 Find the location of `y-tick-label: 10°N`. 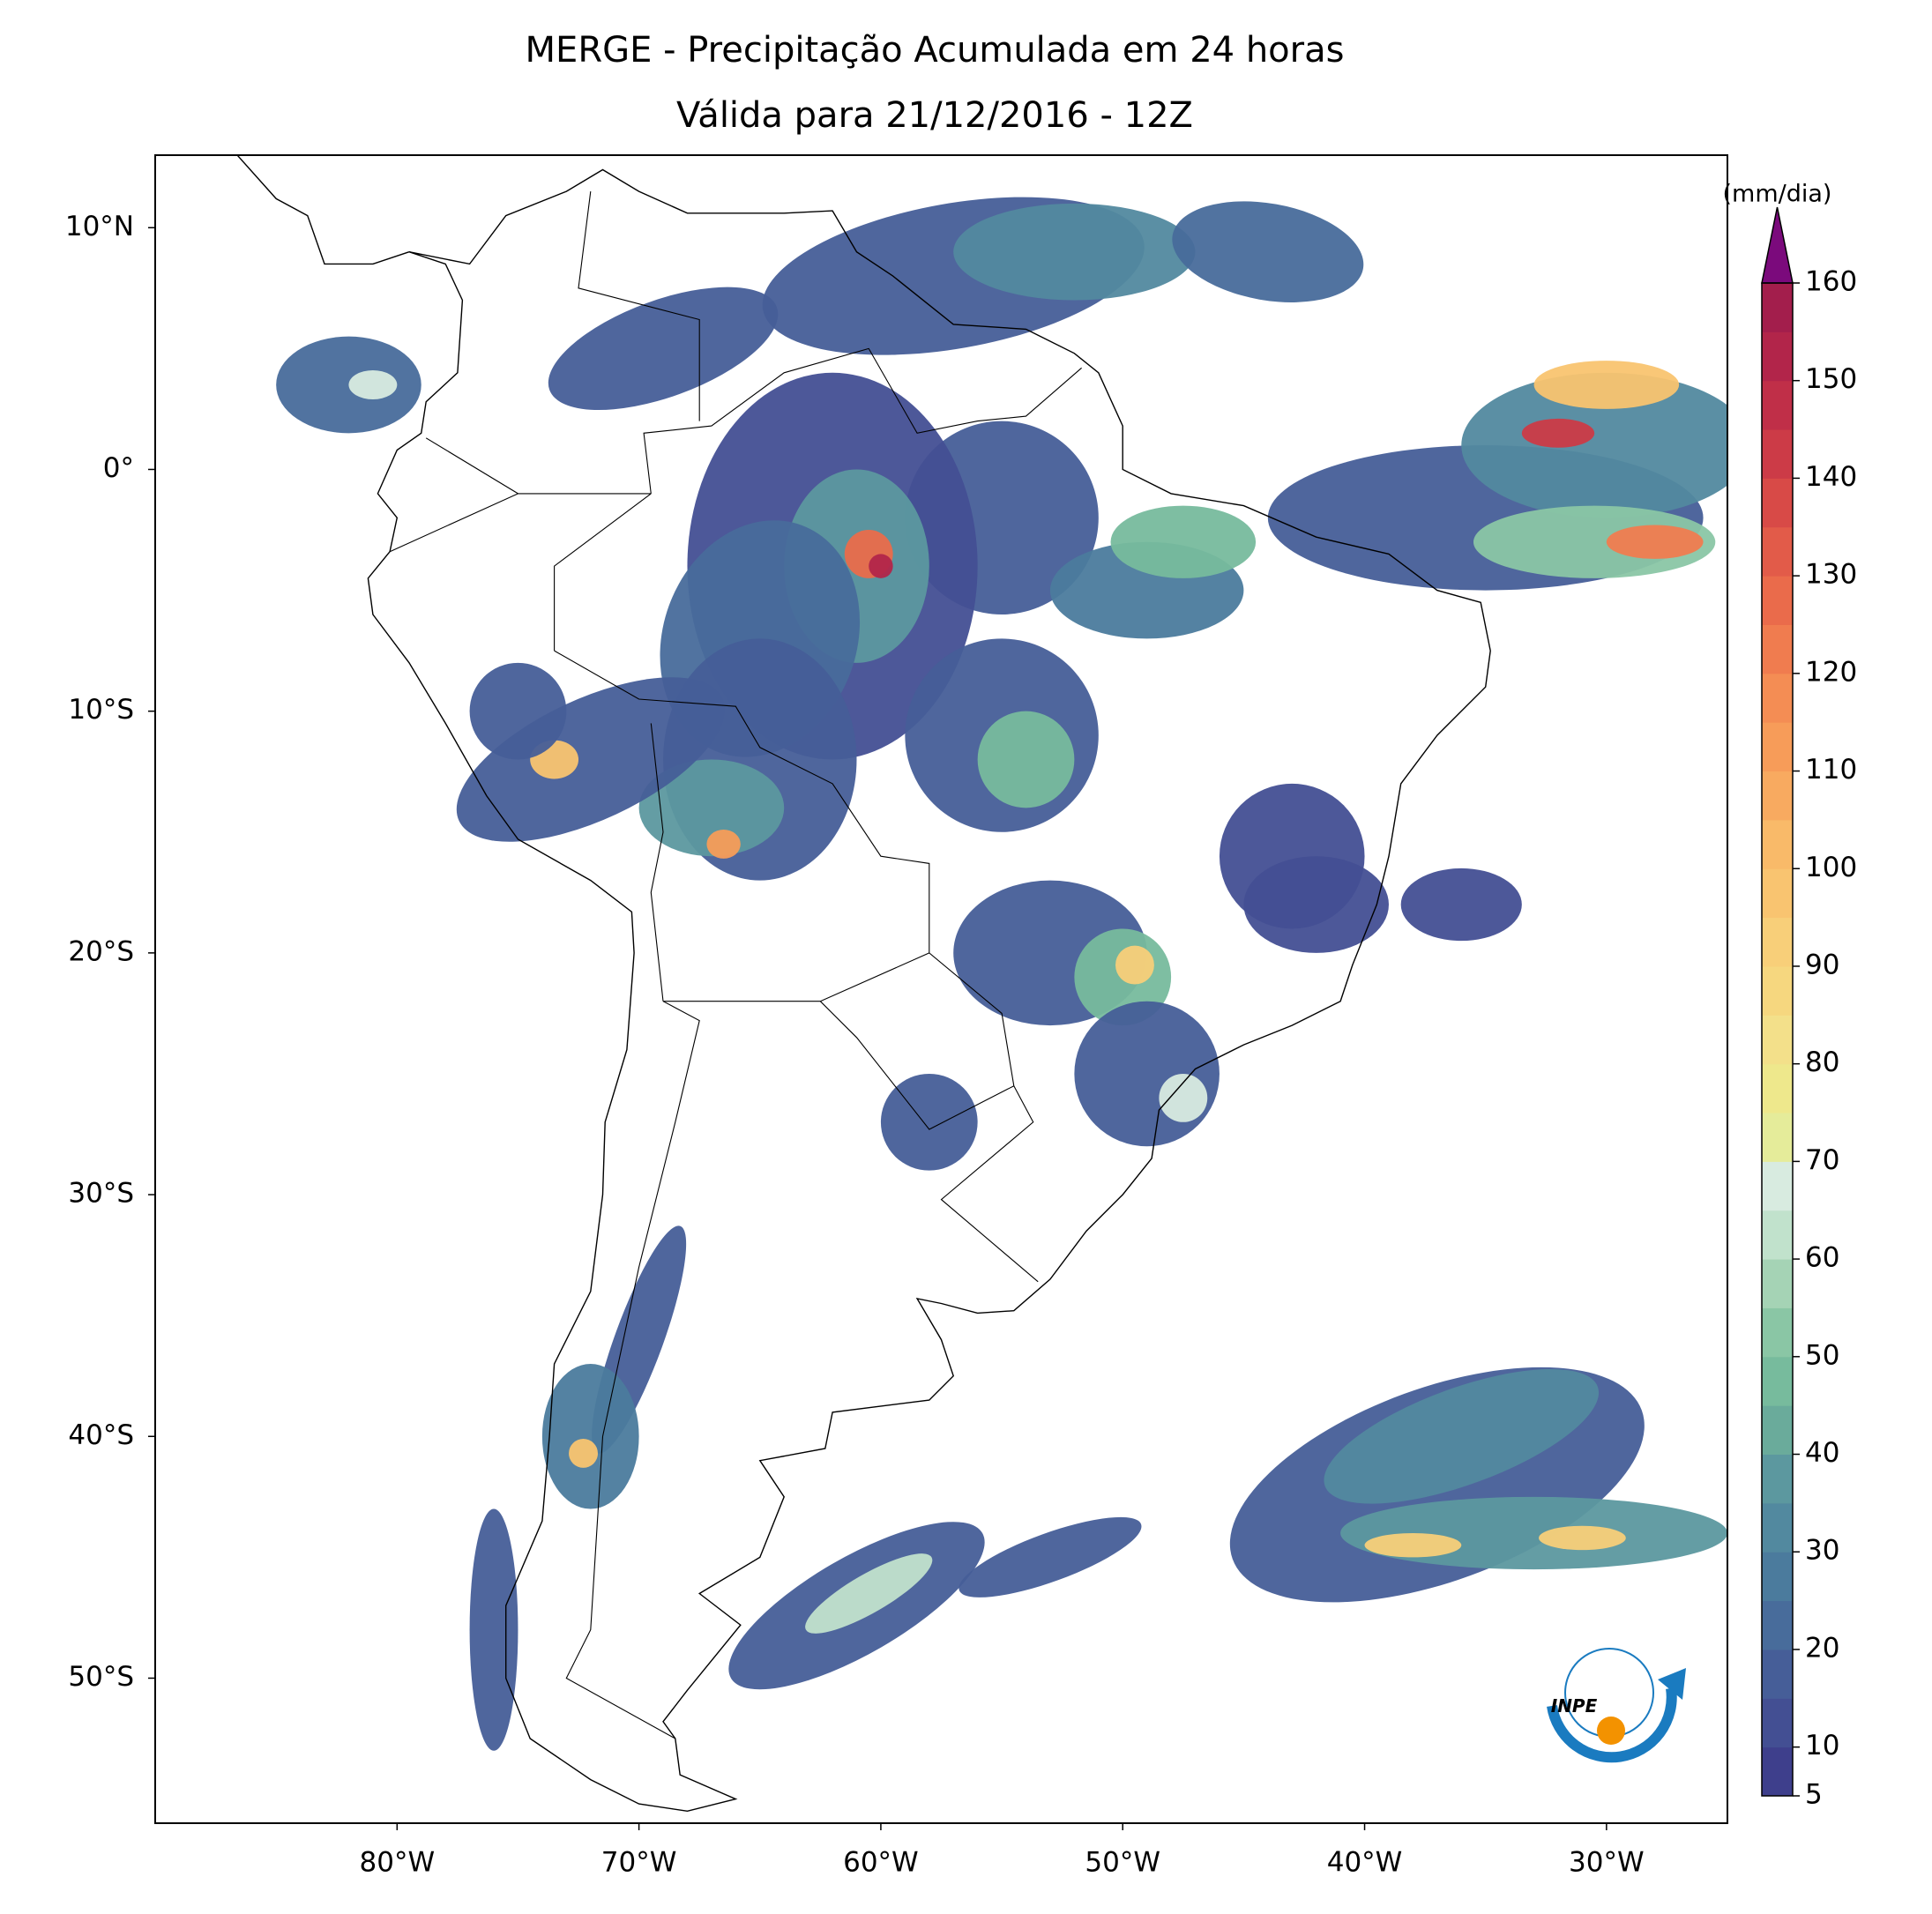

y-tick-label: 10°N is located at coordinates (99, 226).